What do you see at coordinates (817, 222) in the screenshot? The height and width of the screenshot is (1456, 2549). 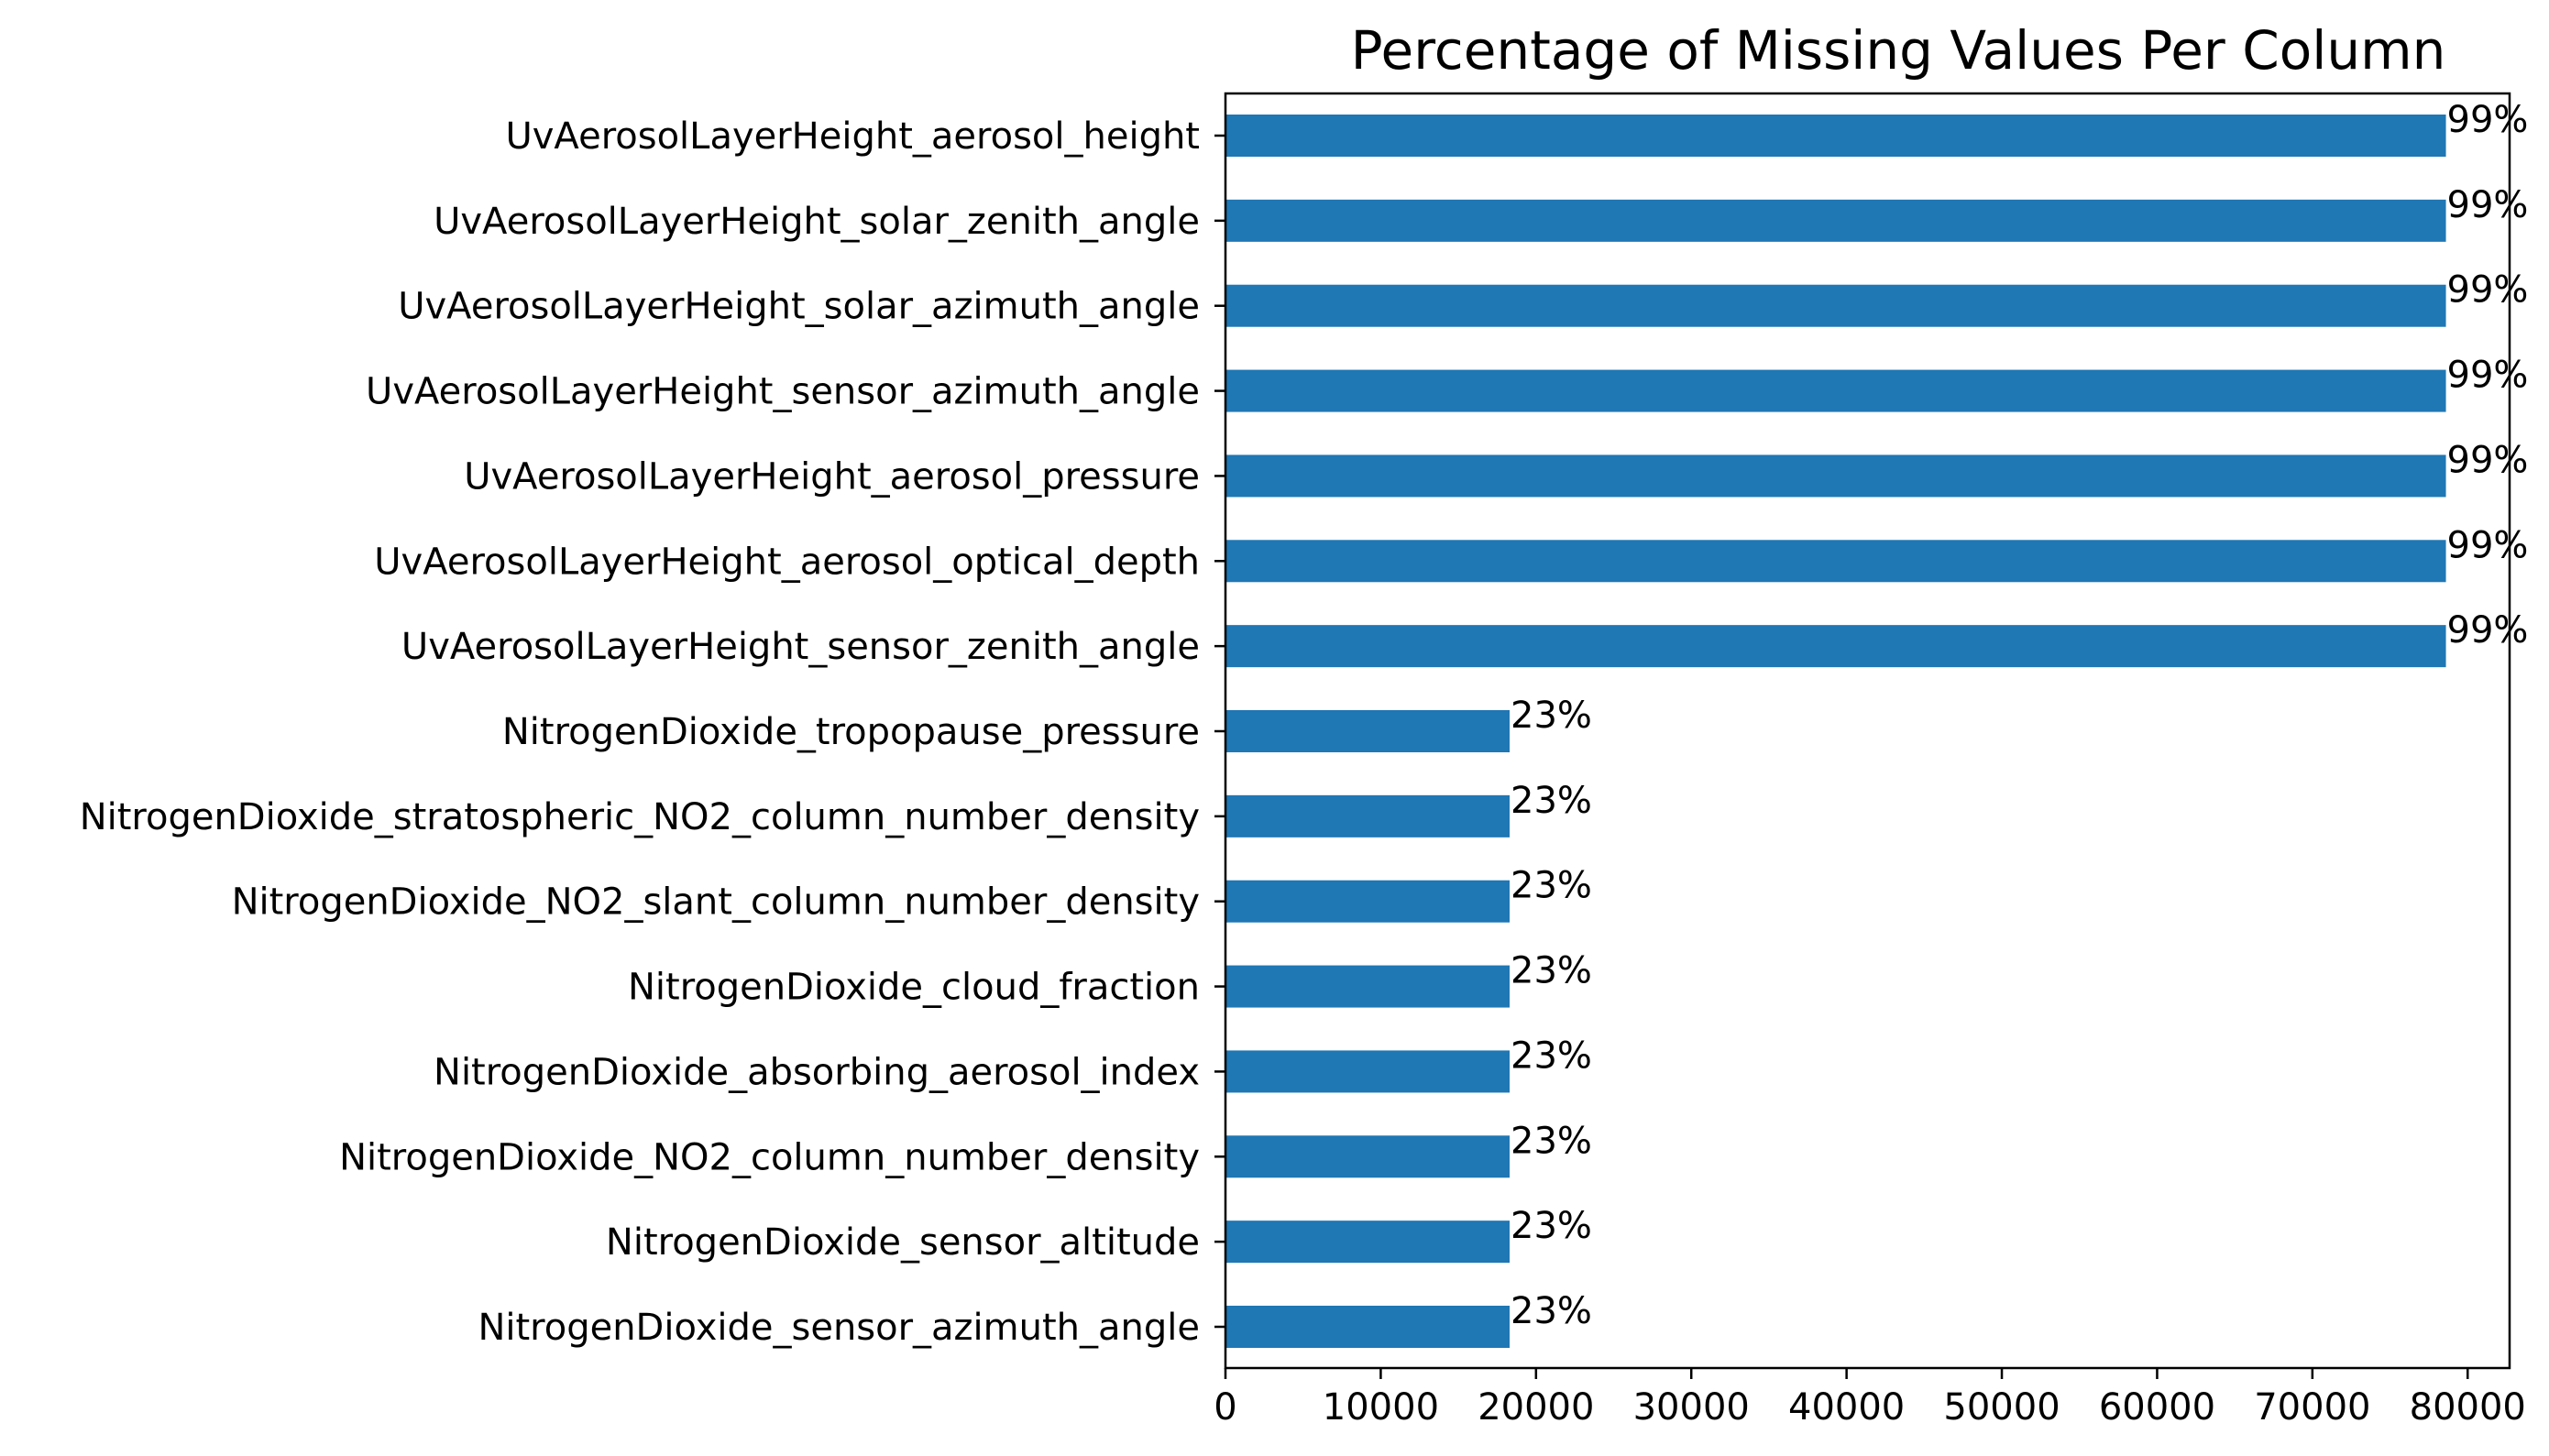 I see `category-label-1: UvAerosolLayerHeight_solar_zenith_angle` at bounding box center [817, 222].